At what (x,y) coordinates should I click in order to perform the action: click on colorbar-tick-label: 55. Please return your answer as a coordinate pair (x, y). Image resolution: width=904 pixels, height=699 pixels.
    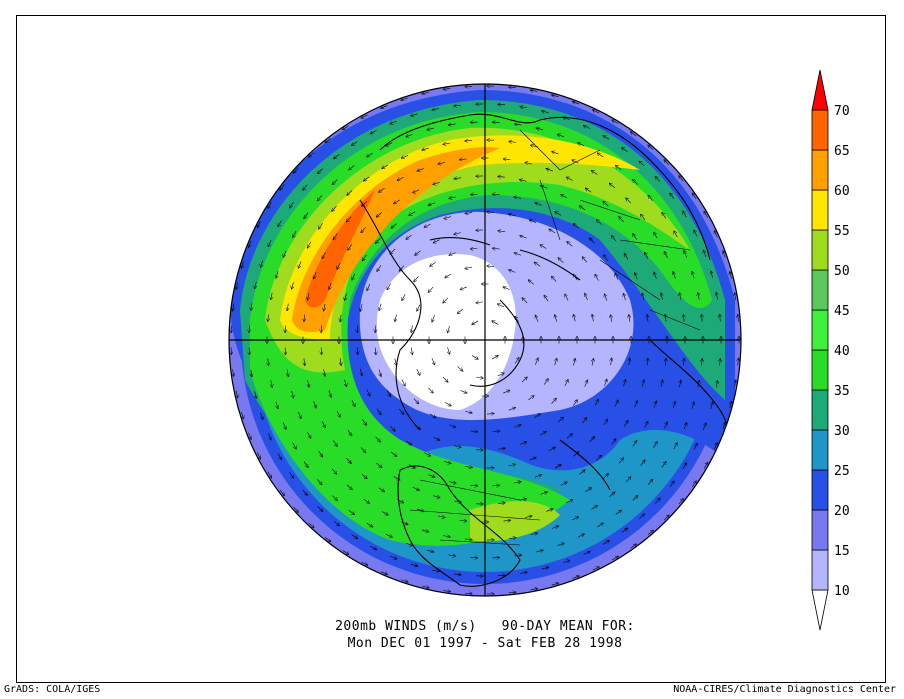
    Looking at the image, I should click on (842, 231).